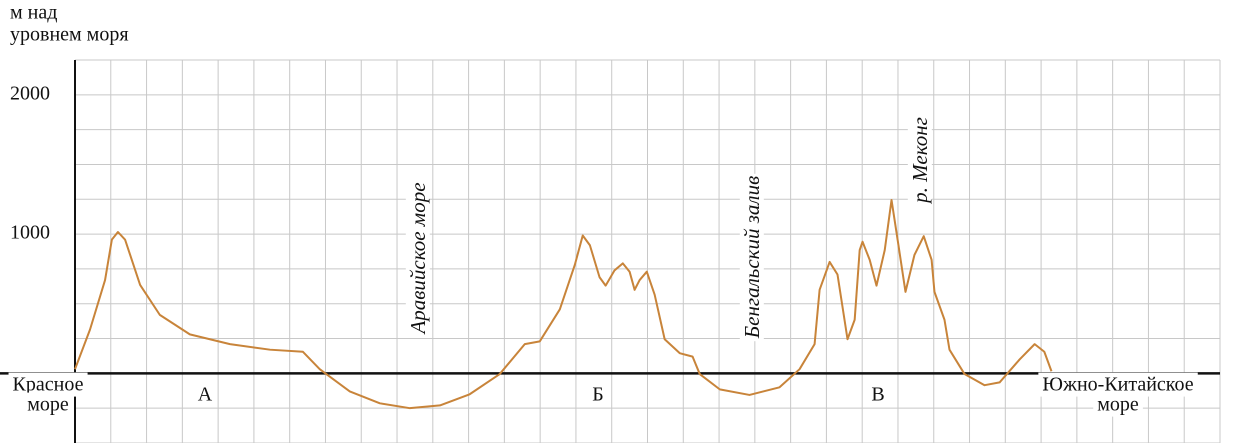 The width and height of the screenshot is (1234, 443). I want to click on y-tick-label: 2000, so click(30, 93).